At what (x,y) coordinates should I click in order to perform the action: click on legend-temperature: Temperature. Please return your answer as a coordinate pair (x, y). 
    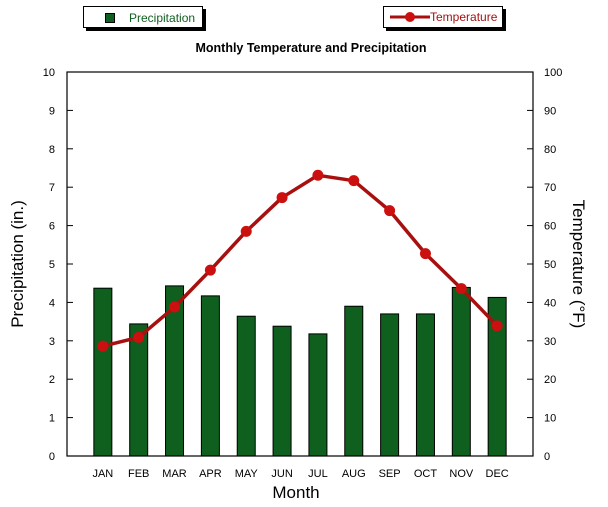
    Looking at the image, I should click on (443, 17).